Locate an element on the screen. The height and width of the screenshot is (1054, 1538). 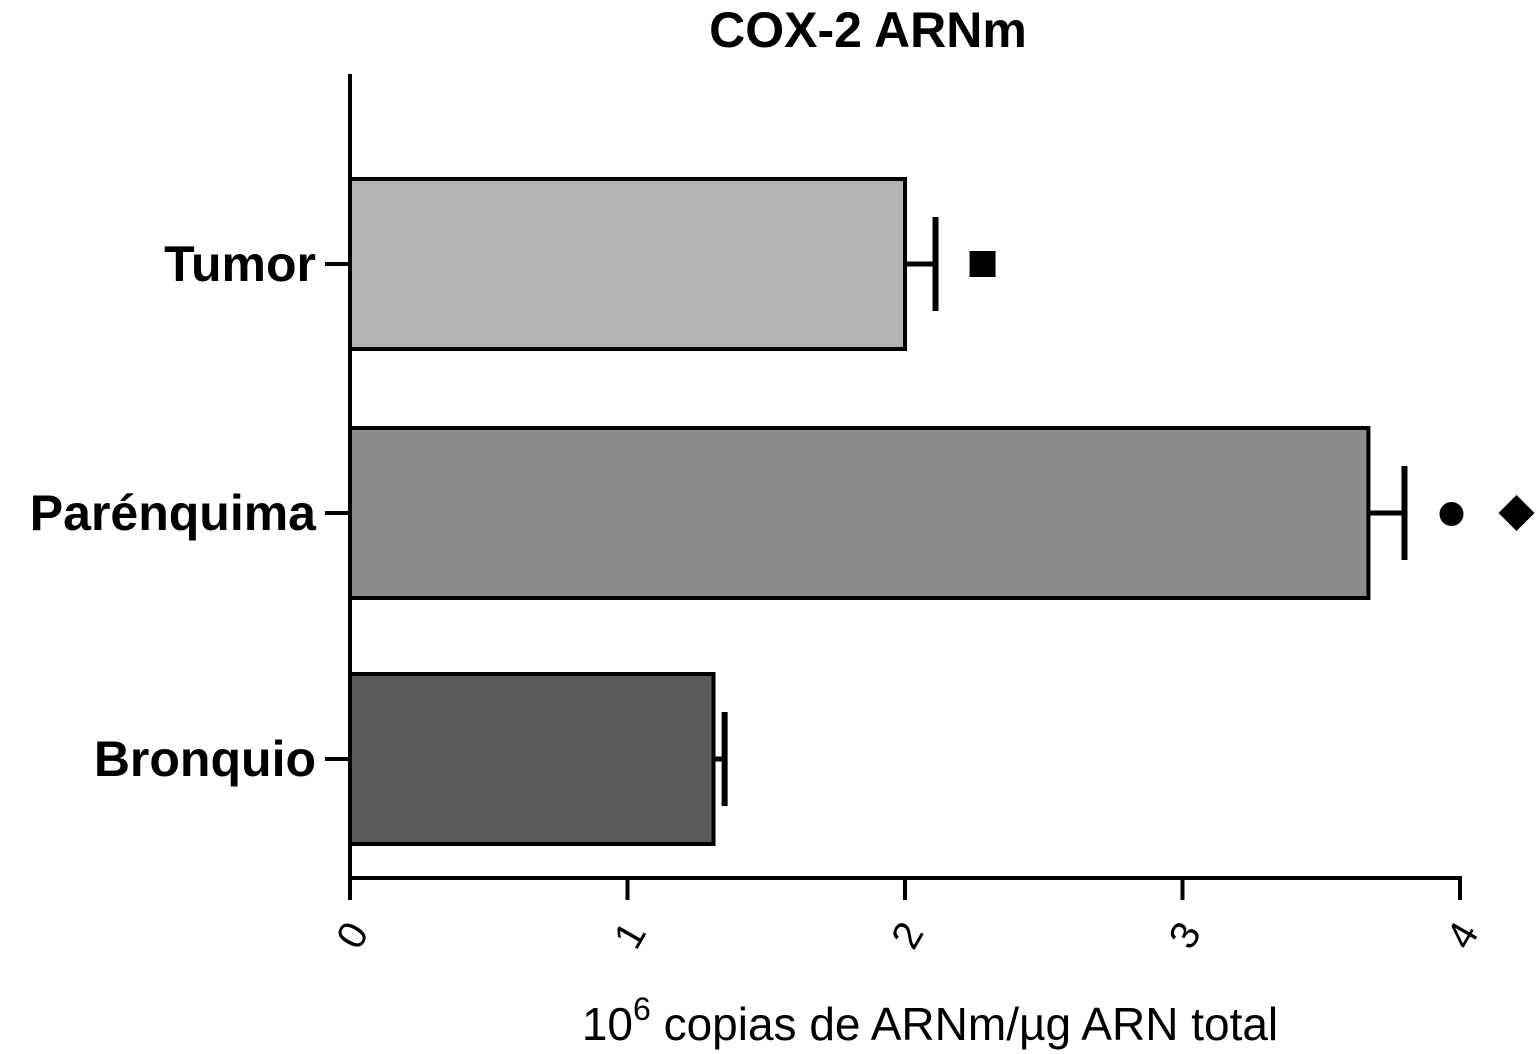
chart-title: COX-2 ARNm is located at coordinates (868, 30).